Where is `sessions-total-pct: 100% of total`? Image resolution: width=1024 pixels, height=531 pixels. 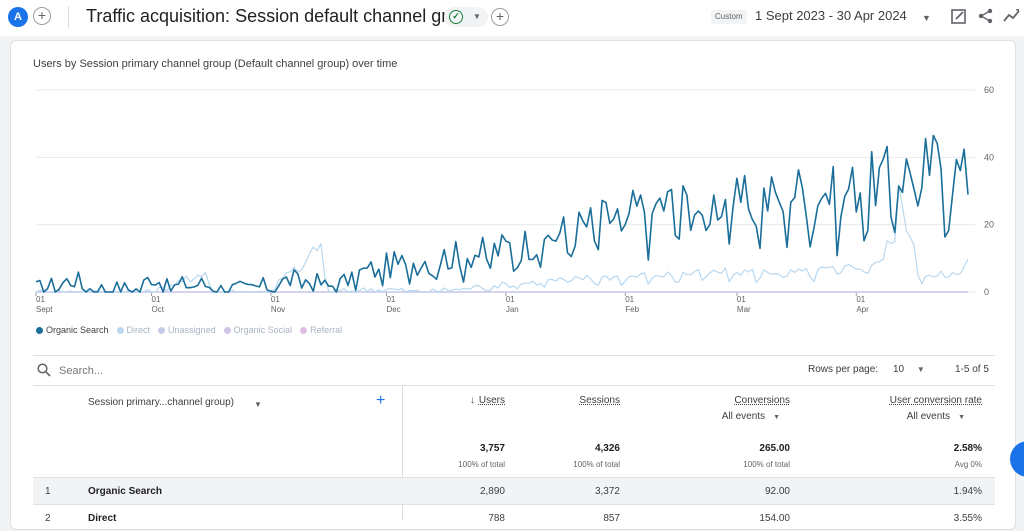 sessions-total-pct: 100% of total is located at coordinates (596, 464).